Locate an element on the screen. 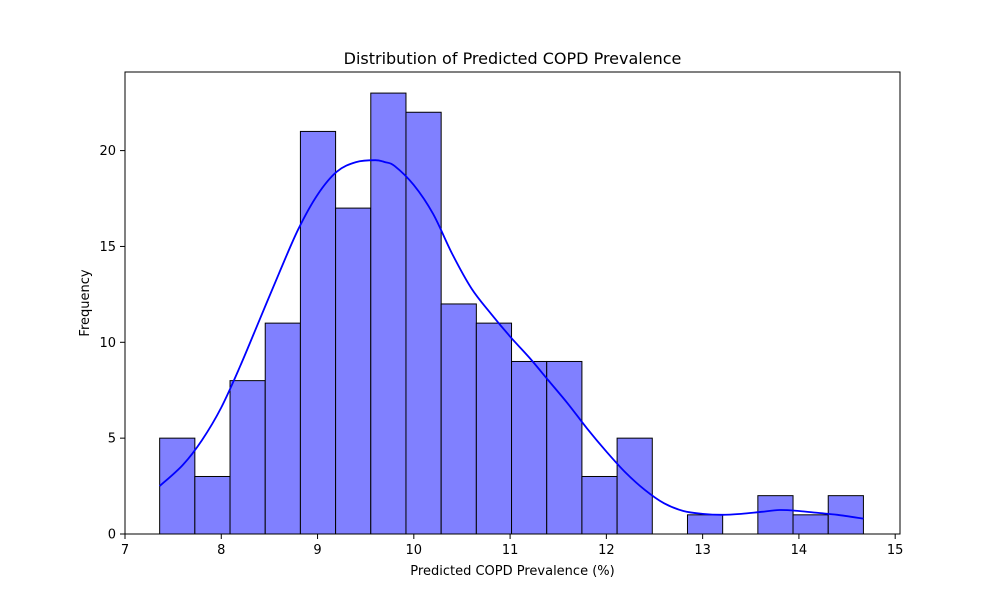 The height and width of the screenshot is (600, 1000). x-tick-label: 10 is located at coordinates (414, 550).